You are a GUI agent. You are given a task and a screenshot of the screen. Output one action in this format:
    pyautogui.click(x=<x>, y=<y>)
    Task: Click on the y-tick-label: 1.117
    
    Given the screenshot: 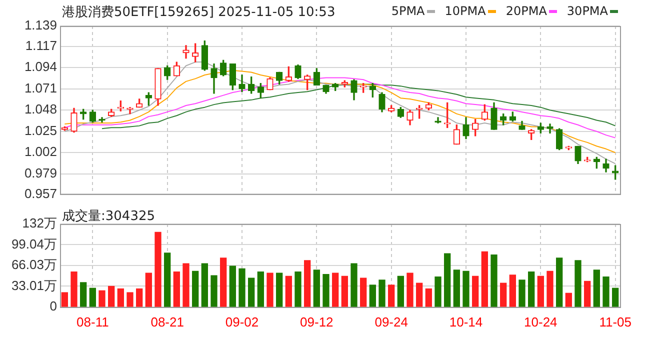 What is the action you would take?
    pyautogui.click(x=41, y=45)
    